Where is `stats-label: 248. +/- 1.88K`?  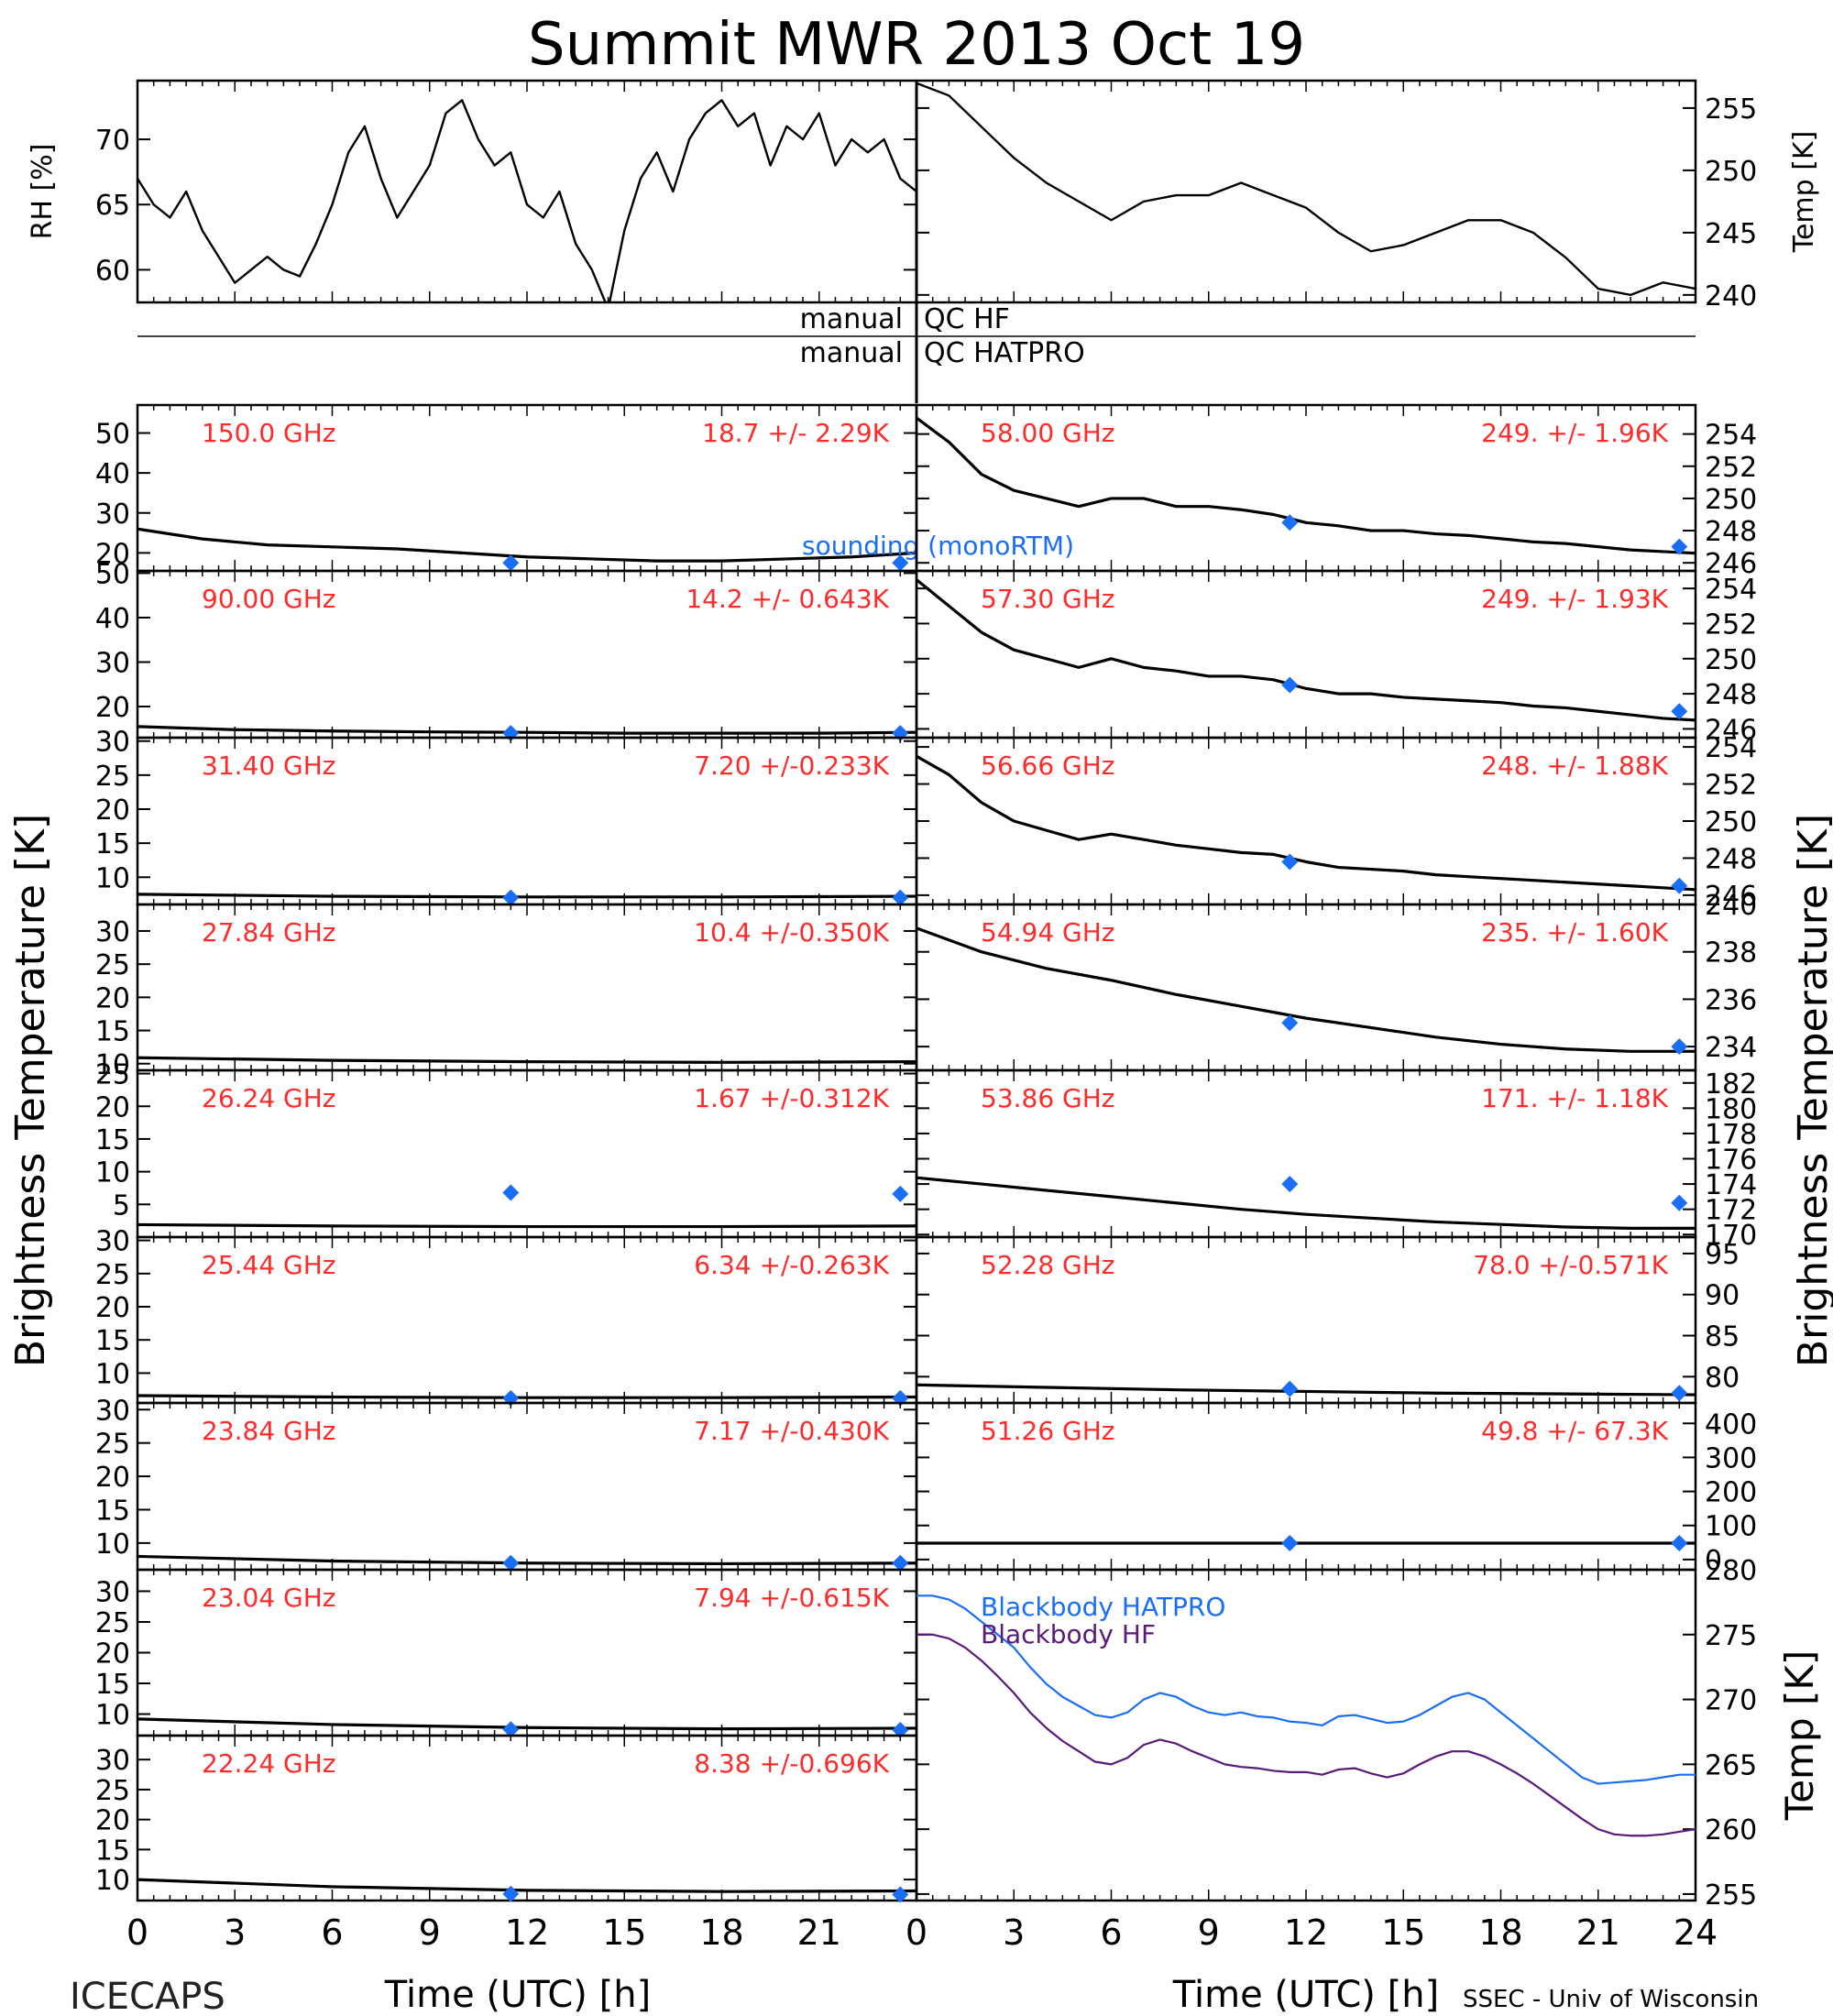
stats-label: 248. +/- 1.88K is located at coordinates (1574, 766).